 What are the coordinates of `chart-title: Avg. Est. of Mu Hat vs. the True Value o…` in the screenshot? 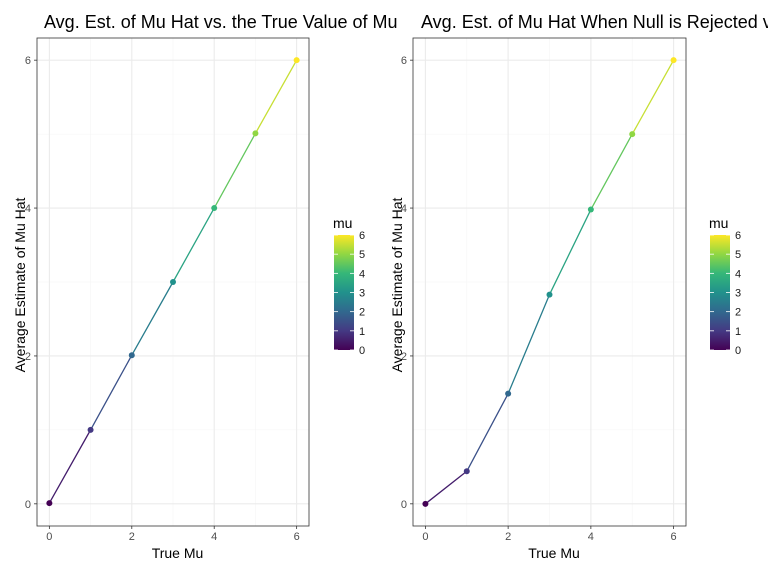 It's located at (221, 22).